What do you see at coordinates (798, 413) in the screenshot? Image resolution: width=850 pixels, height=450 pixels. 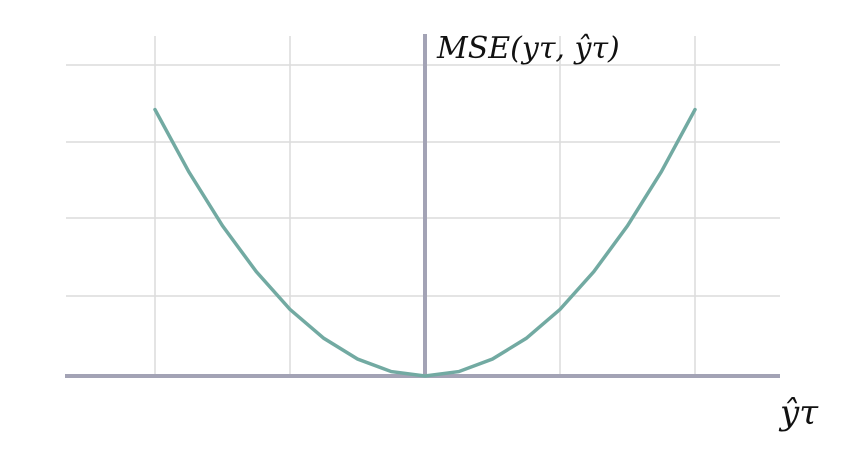 I see `x-axis-label: ŷτ` at bounding box center [798, 413].